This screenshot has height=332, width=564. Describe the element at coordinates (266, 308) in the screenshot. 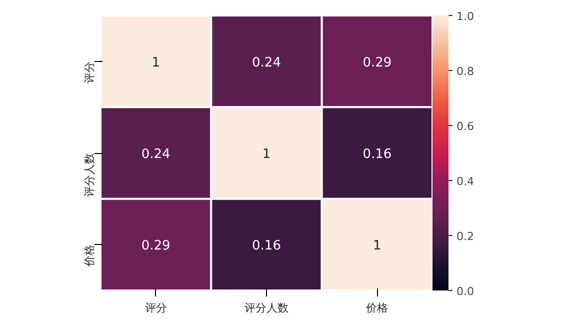

I see `x-tick-label: 评分人数` at that location.